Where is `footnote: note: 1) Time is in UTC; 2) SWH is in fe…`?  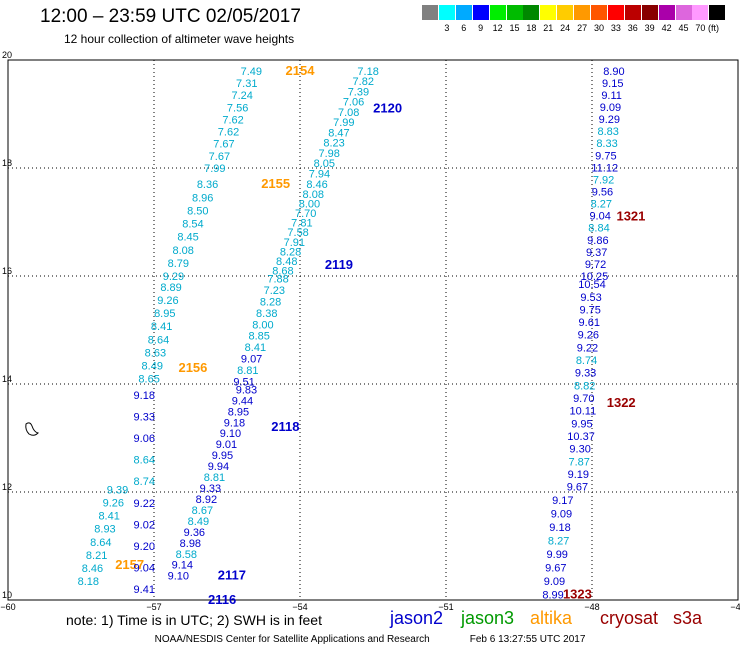 footnote: note: 1) Time is in UTC; 2) SWH is in fe… is located at coordinates (194, 620).